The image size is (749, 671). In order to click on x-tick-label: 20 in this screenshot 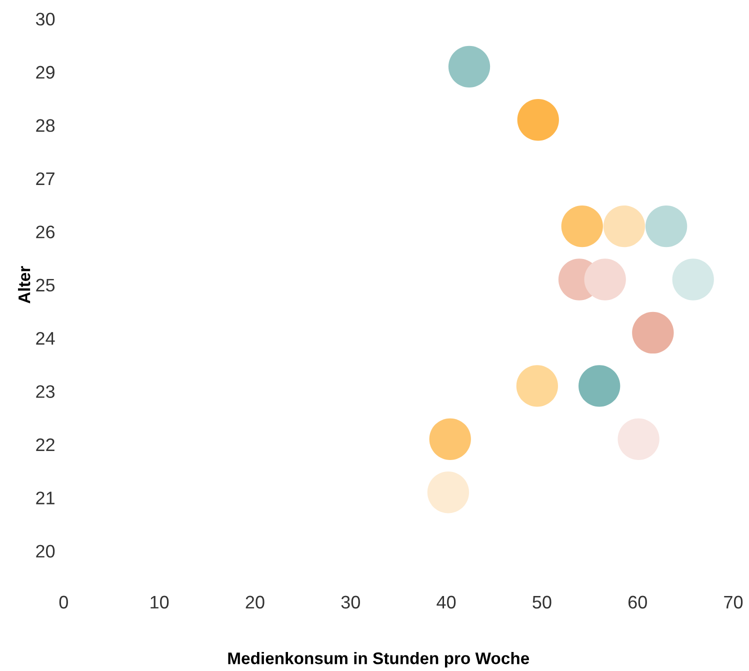, I will do `click(255, 602)`.